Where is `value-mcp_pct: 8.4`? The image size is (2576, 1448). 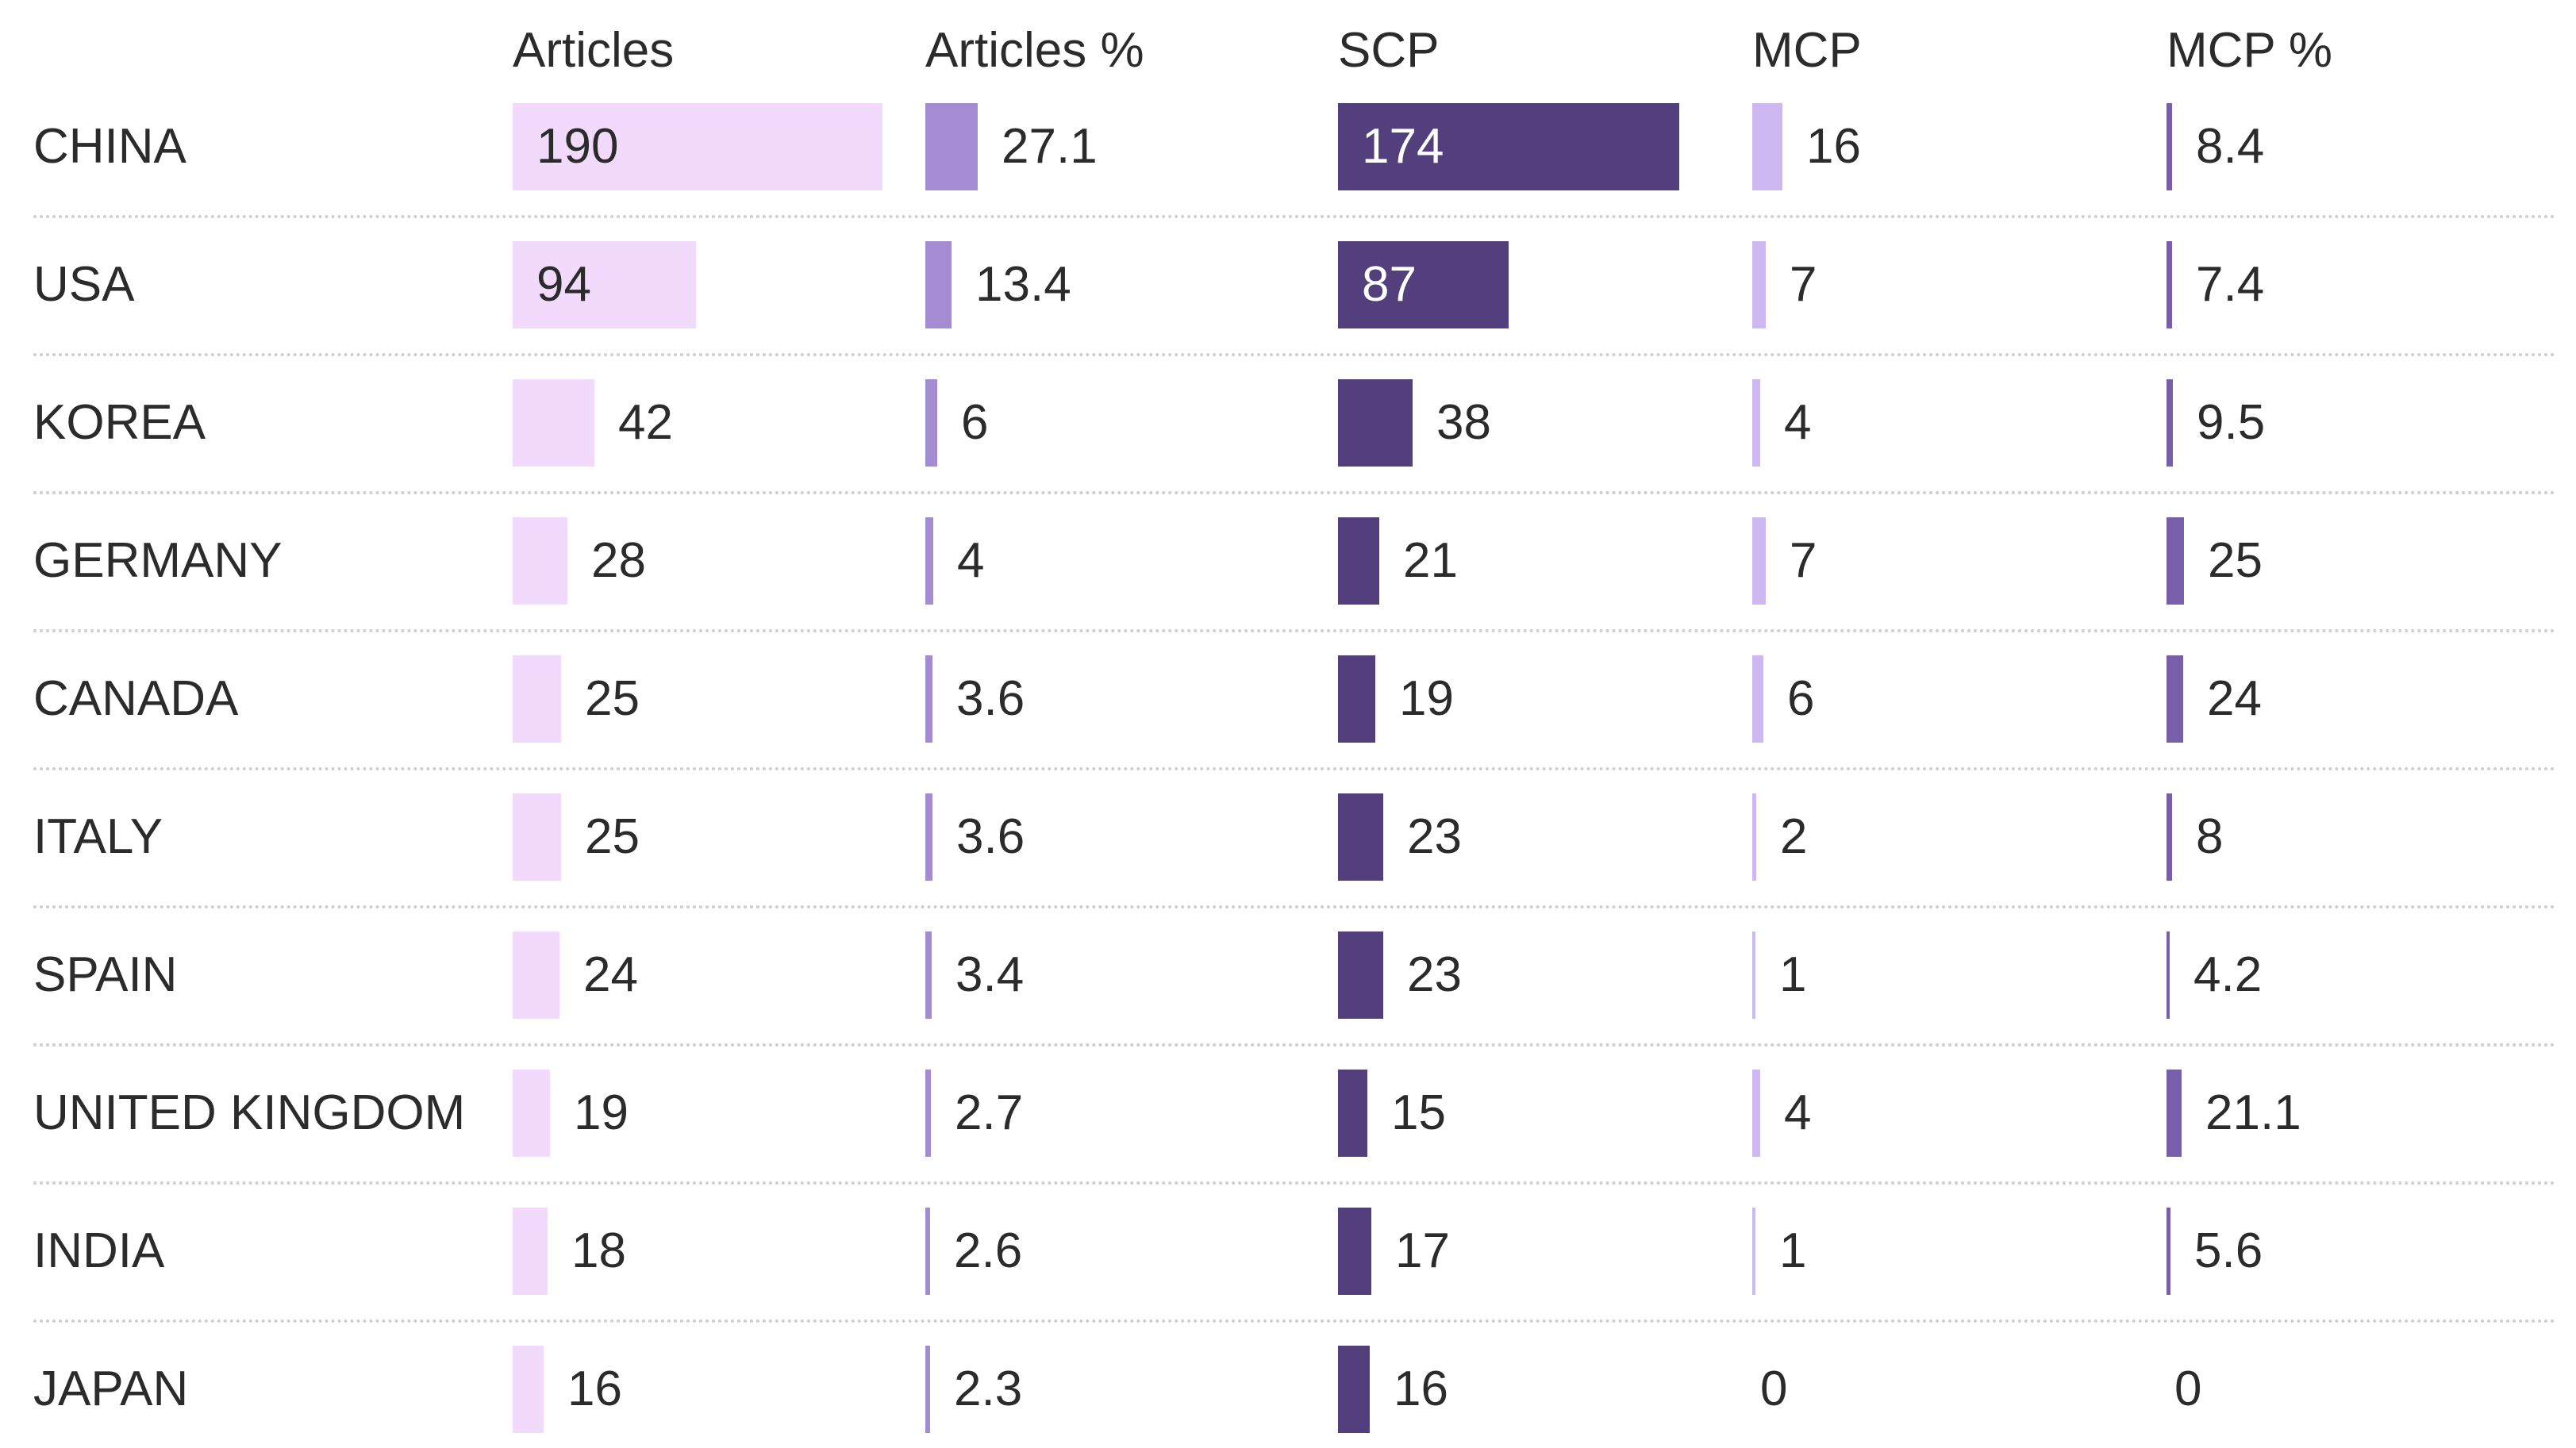
value-mcp_pct: 8.4 is located at coordinates (2230, 146).